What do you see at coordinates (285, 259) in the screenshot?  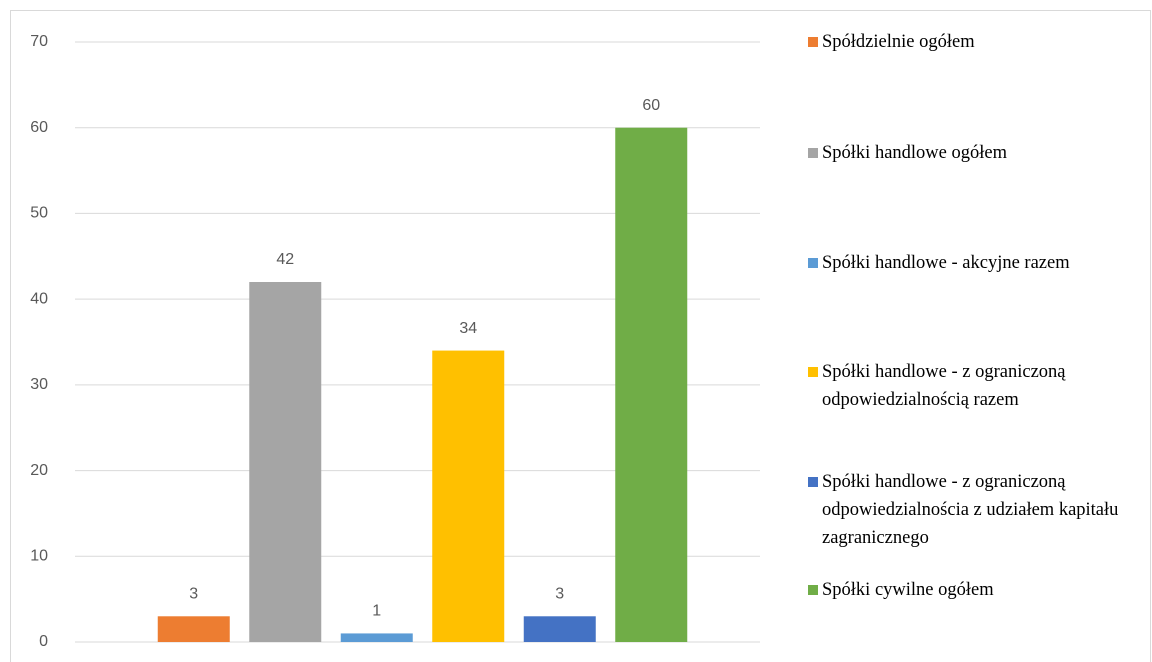 I see `data-label: 42` at bounding box center [285, 259].